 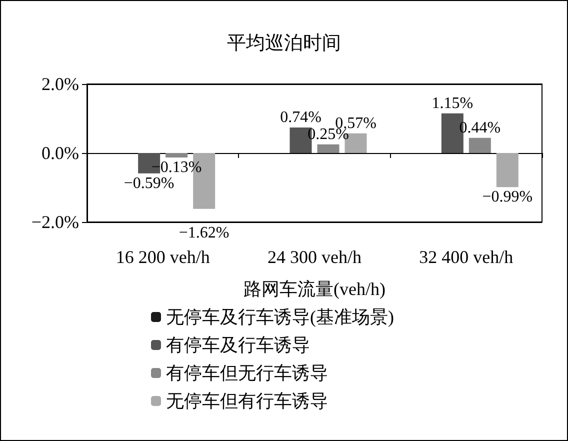 What do you see at coordinates (163, 257) in the screenshot?
I see `x-tick-label: 16 200 veh/h` at bounding box center [163, 257].